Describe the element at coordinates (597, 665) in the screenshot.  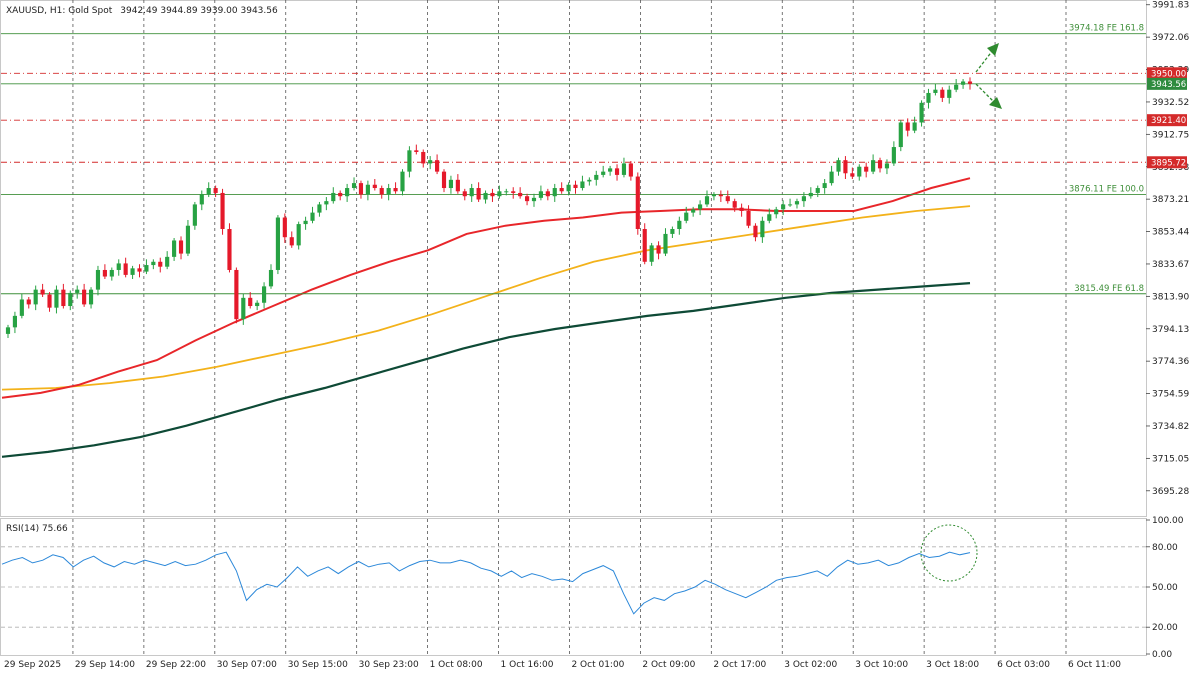
I see `time-tick-label: 2 Oct 01:00` at that location.